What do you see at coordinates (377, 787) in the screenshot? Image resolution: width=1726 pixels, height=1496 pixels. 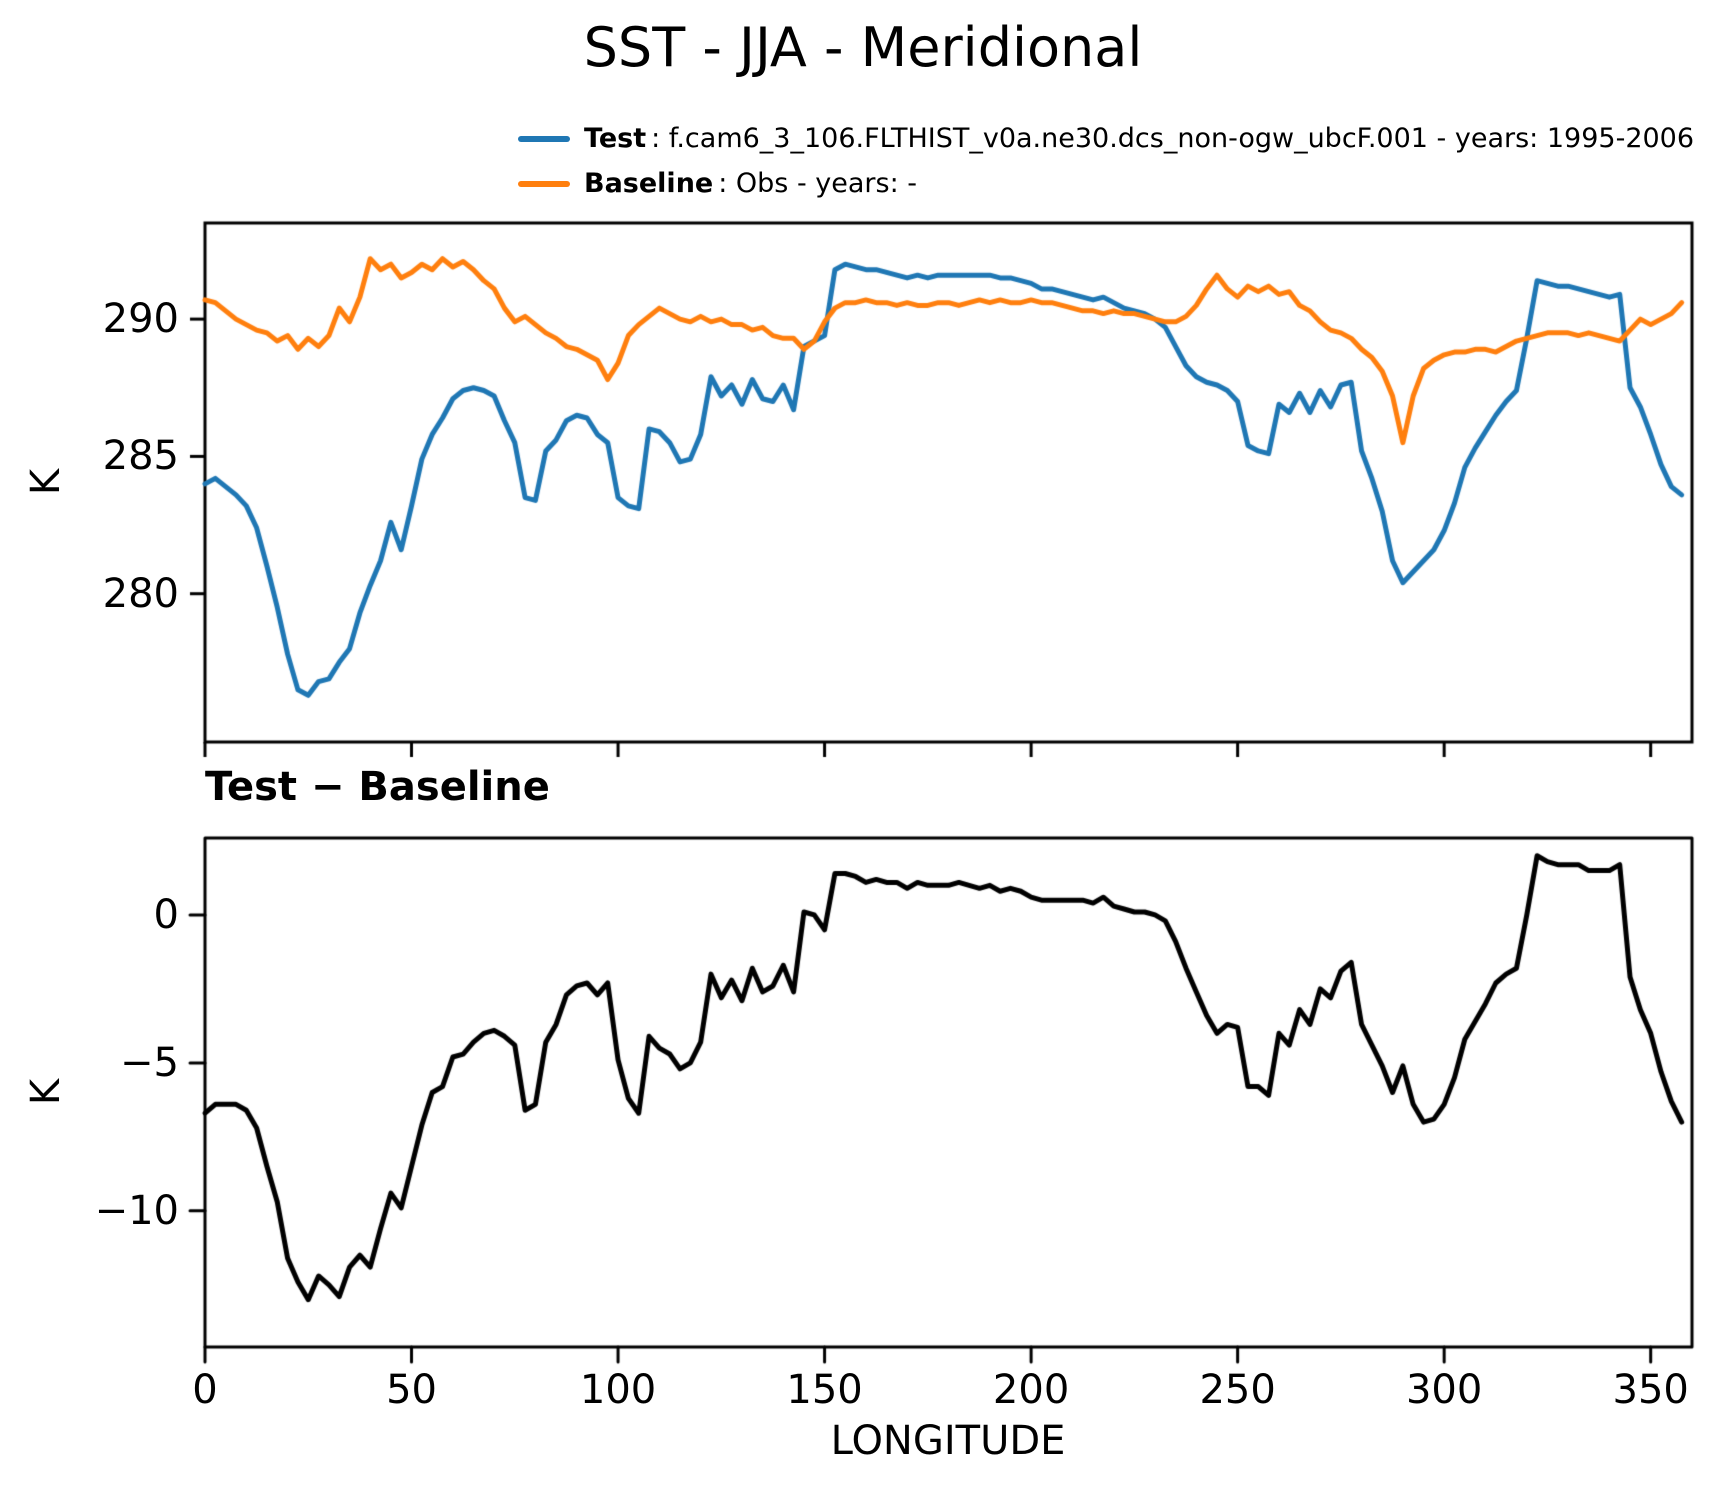 I see `diff-panel-title: Test − Baseline` at bounding box center [377, 787].